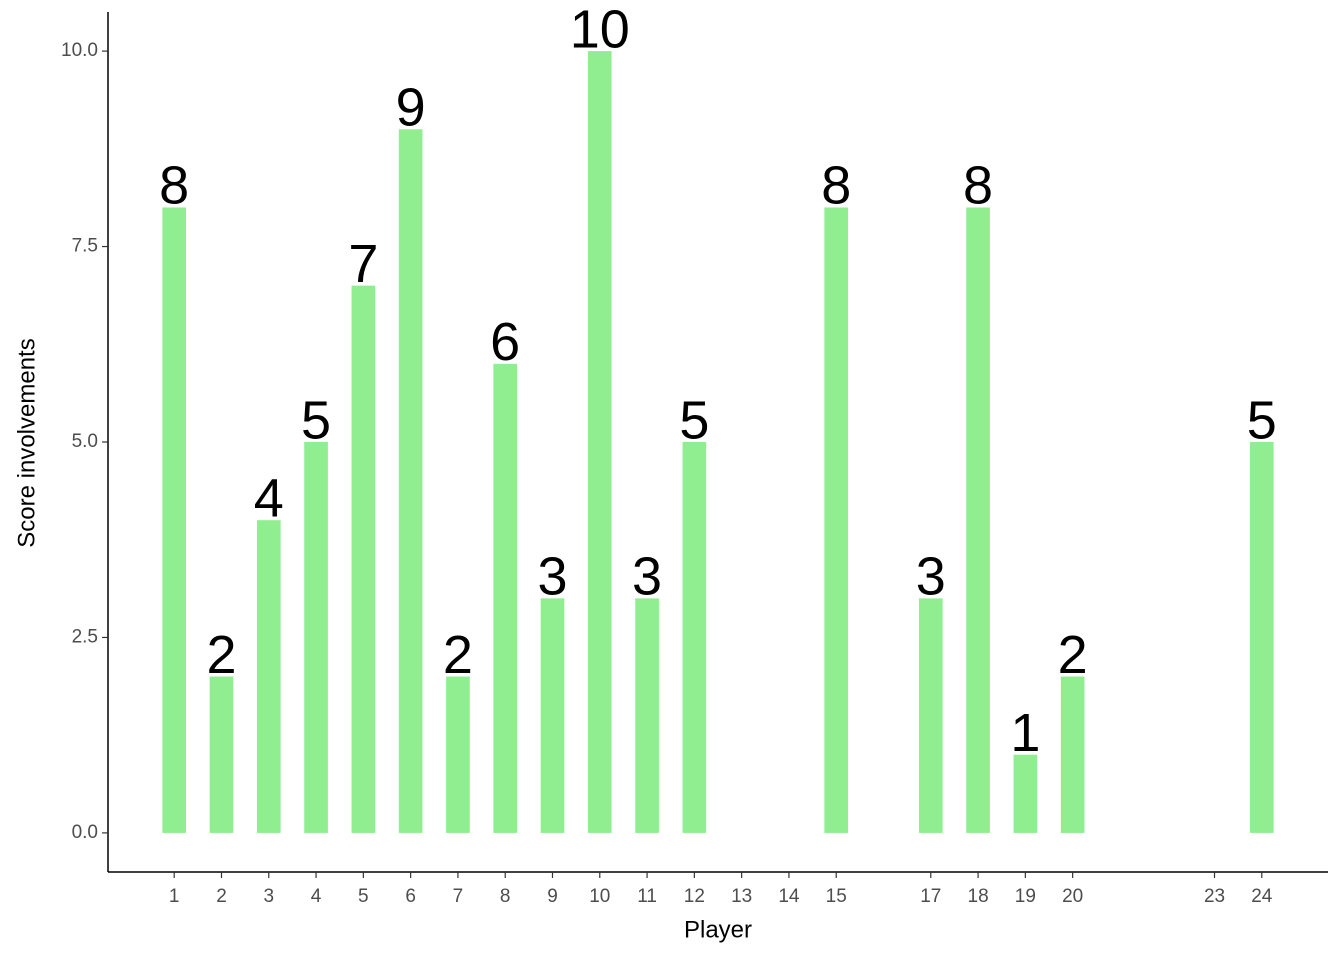  I want to click on x-tick-label: 11, so click(647, 896).